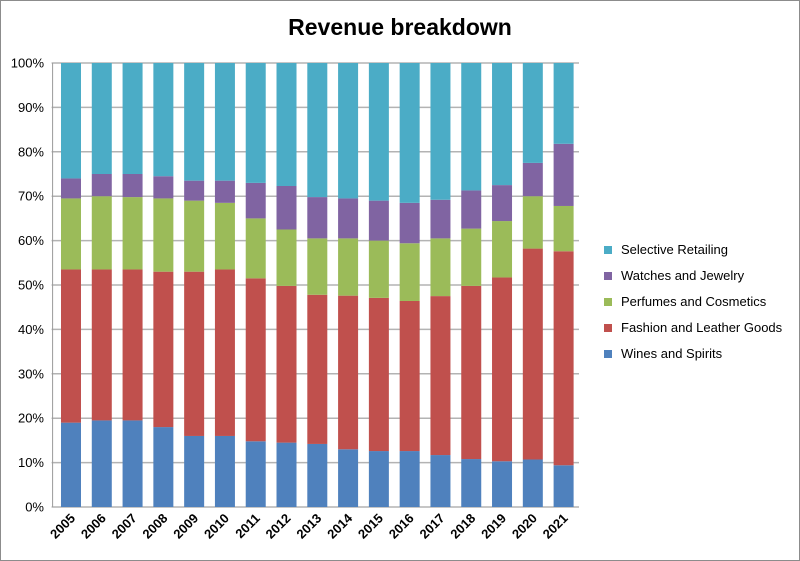 Image resolution: width=800 pixels, height=561 pixels. Describe the element at coordinates (674, 249) in the screenshot. I see `legend-label: Selective Retailing` at that location.